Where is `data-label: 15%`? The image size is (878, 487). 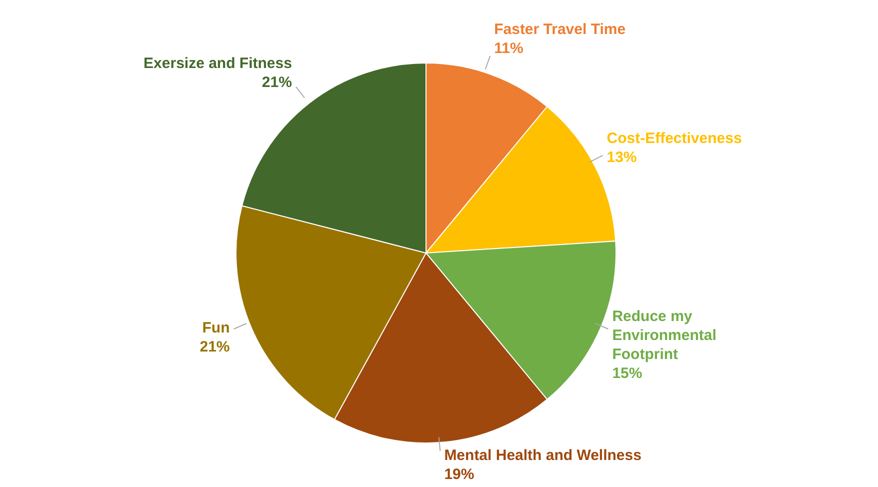
data-label: 15% is located at coordinates (627, 373).